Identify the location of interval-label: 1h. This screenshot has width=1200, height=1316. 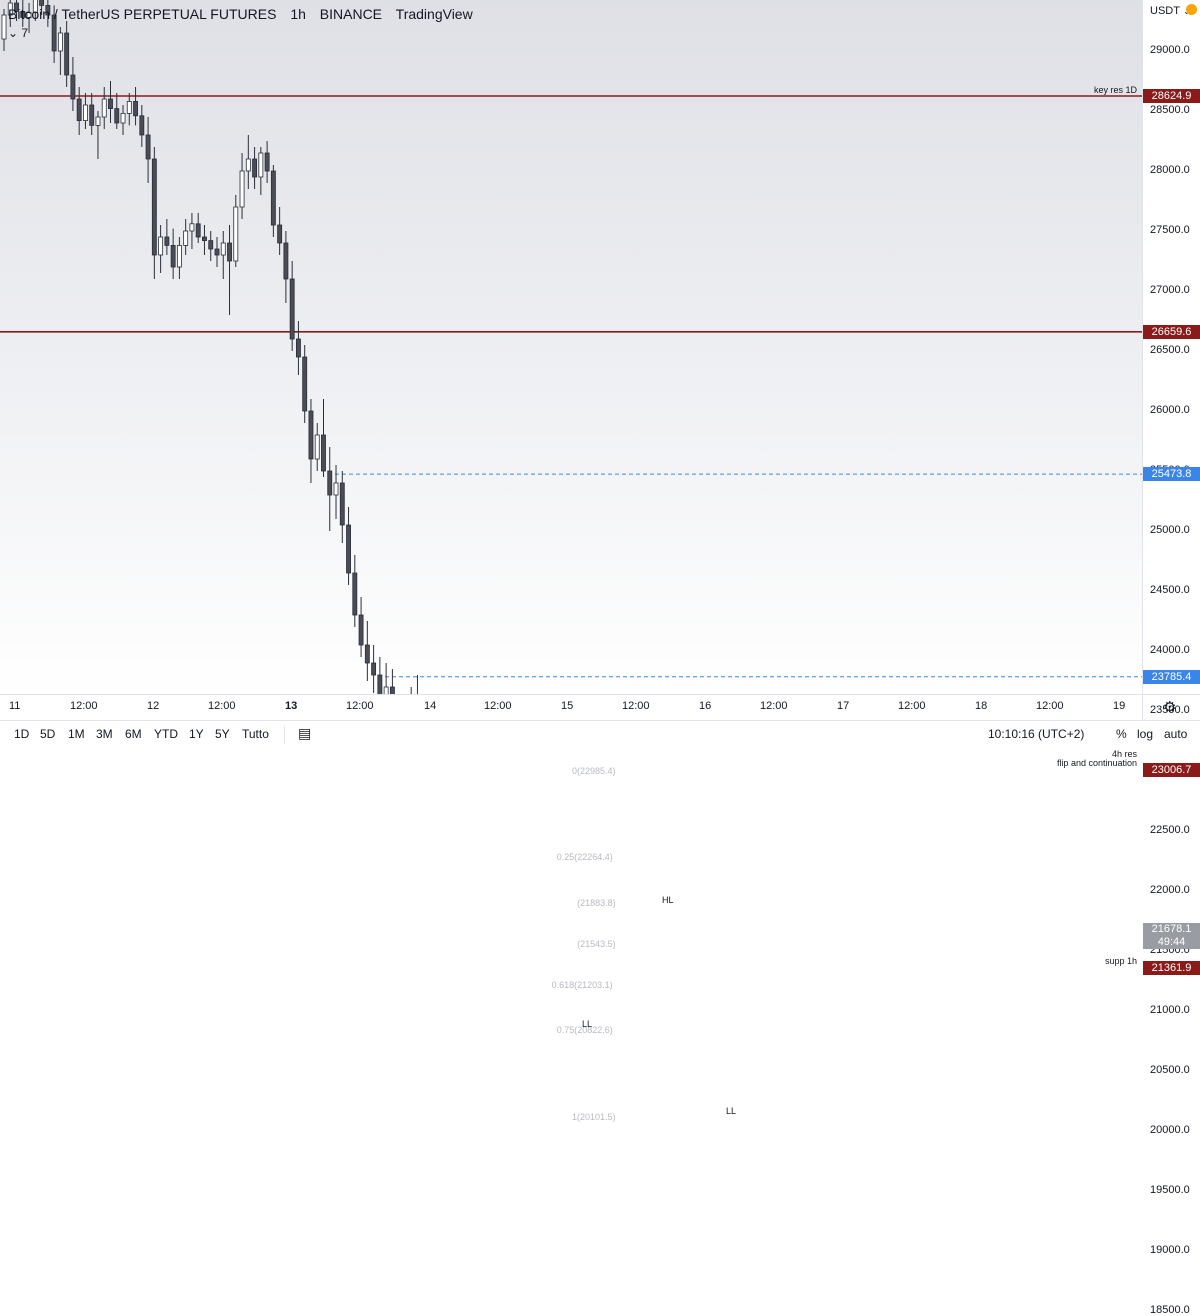
(298, 14).